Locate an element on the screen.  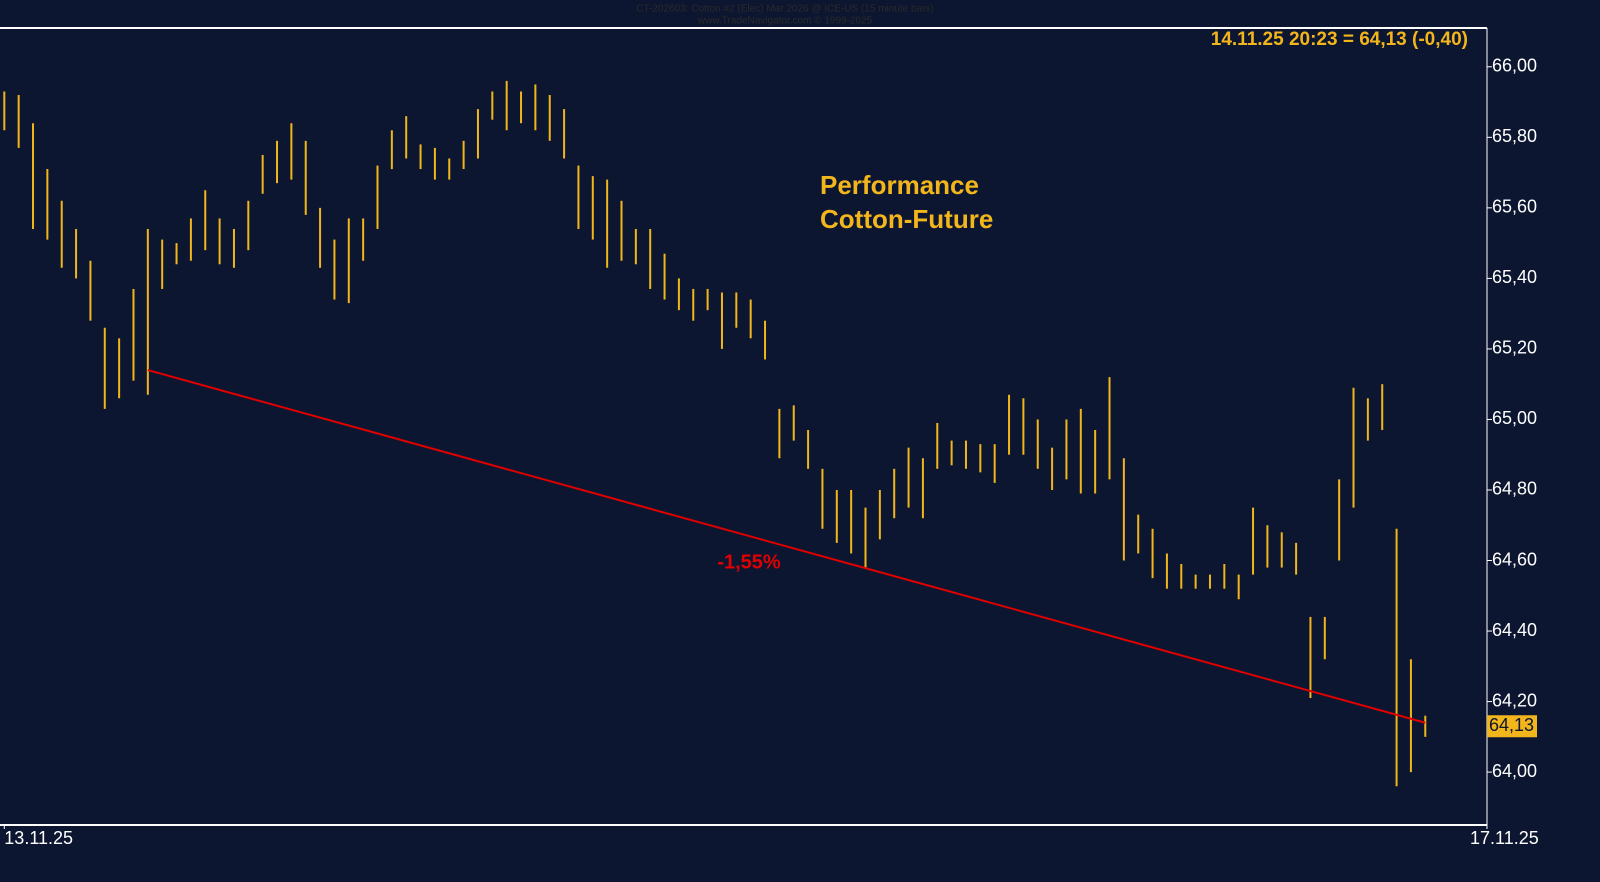
last-price-label: 64,13 is located at coordinates (1511, 725).